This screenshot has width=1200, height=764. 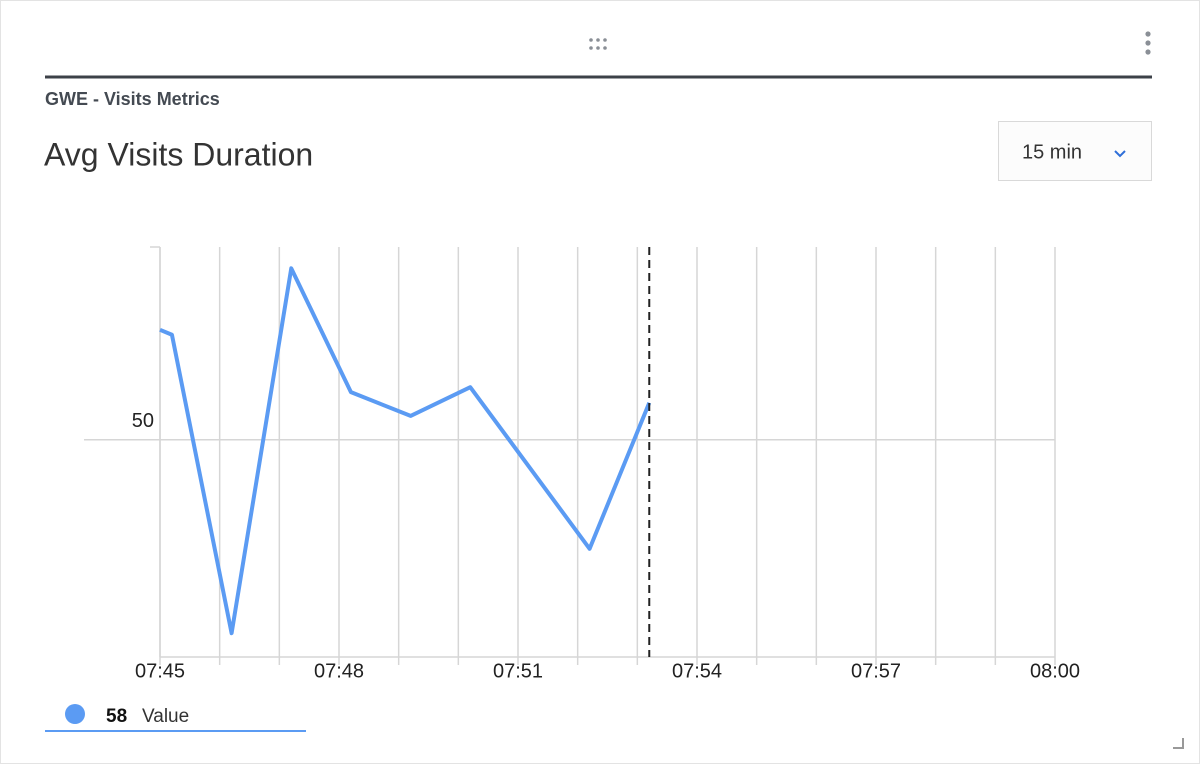 I want to click on drag-handle, so click(x=598, y=44).